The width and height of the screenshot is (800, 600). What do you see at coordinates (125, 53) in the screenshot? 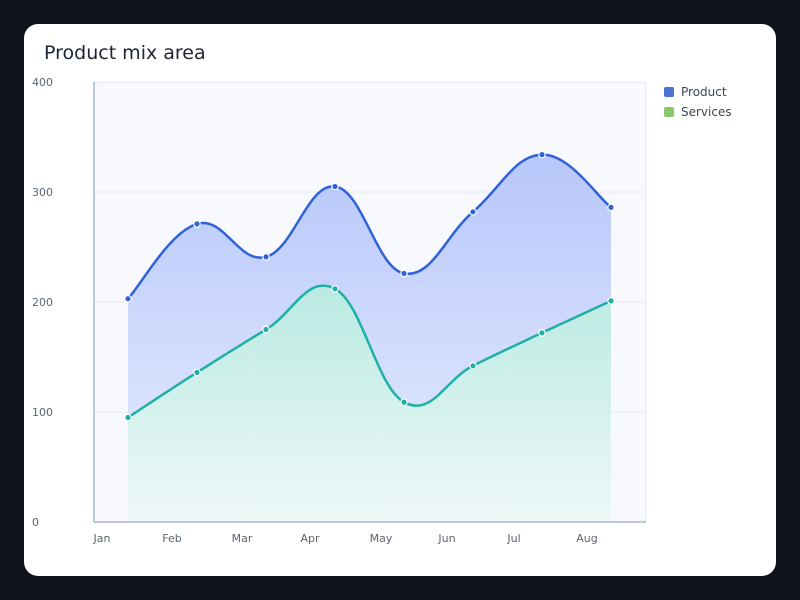
I see `chart-title: Product mix area` at bounding box center [125, 53].